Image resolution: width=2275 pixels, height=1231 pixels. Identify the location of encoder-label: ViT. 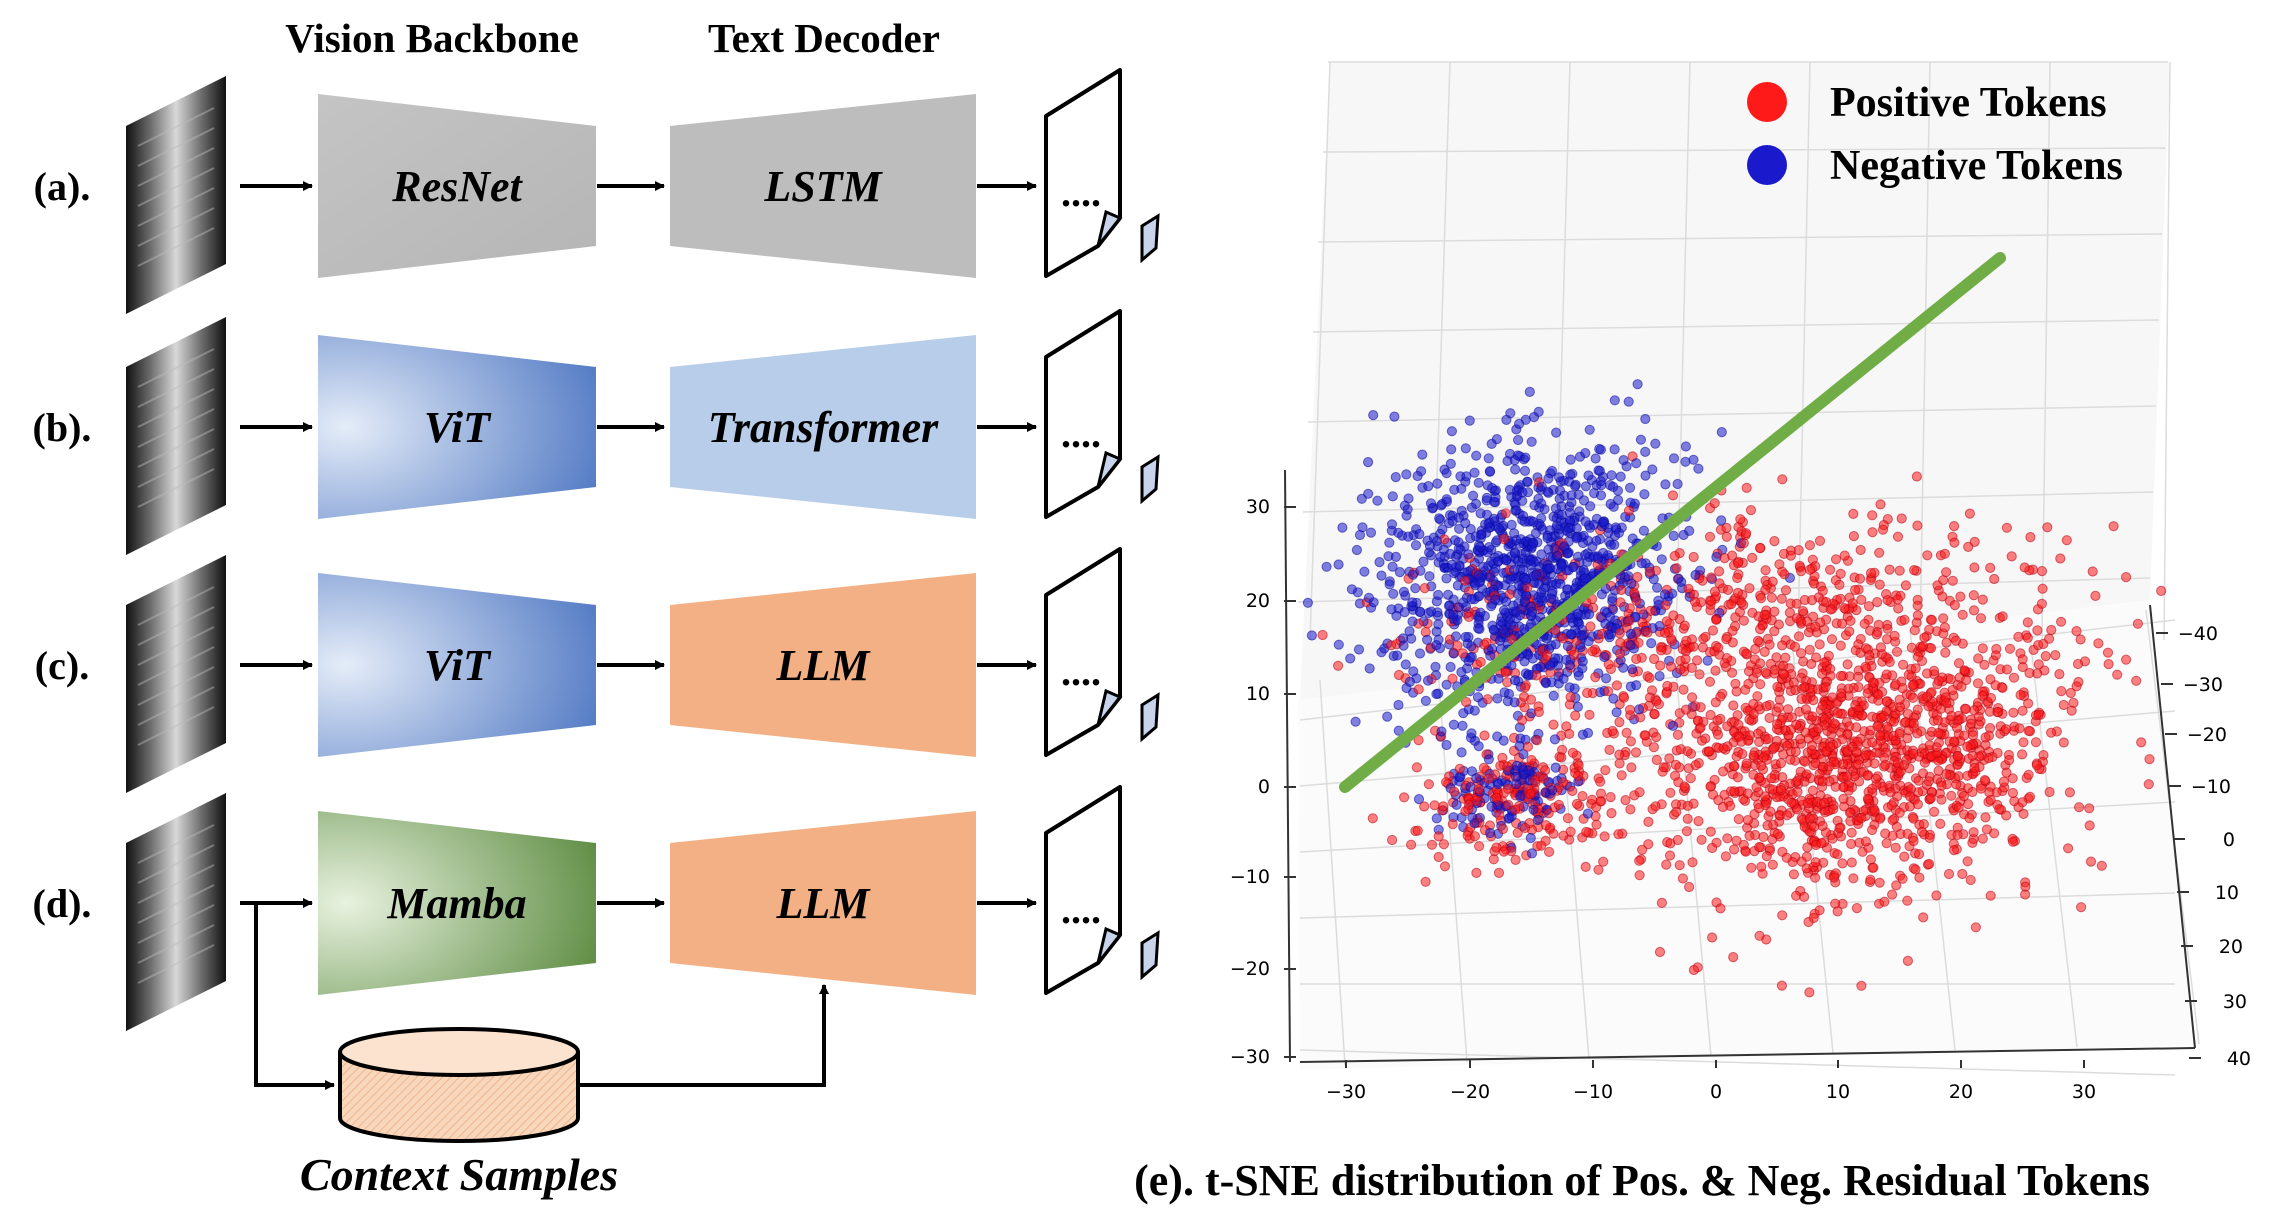
(458, 665).